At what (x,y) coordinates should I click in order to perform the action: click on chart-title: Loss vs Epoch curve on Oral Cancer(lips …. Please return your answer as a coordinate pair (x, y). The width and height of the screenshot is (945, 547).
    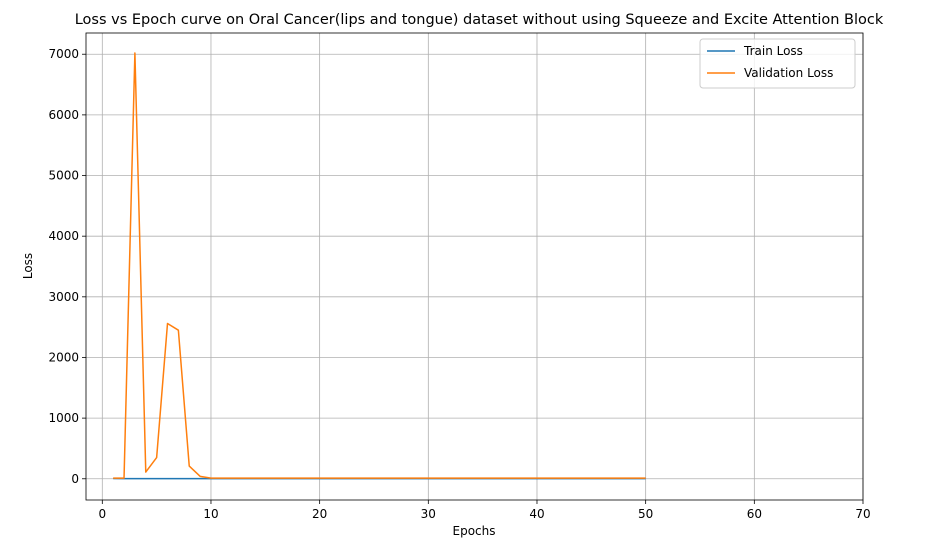
    Looking at the image, I should click on (479, 20).